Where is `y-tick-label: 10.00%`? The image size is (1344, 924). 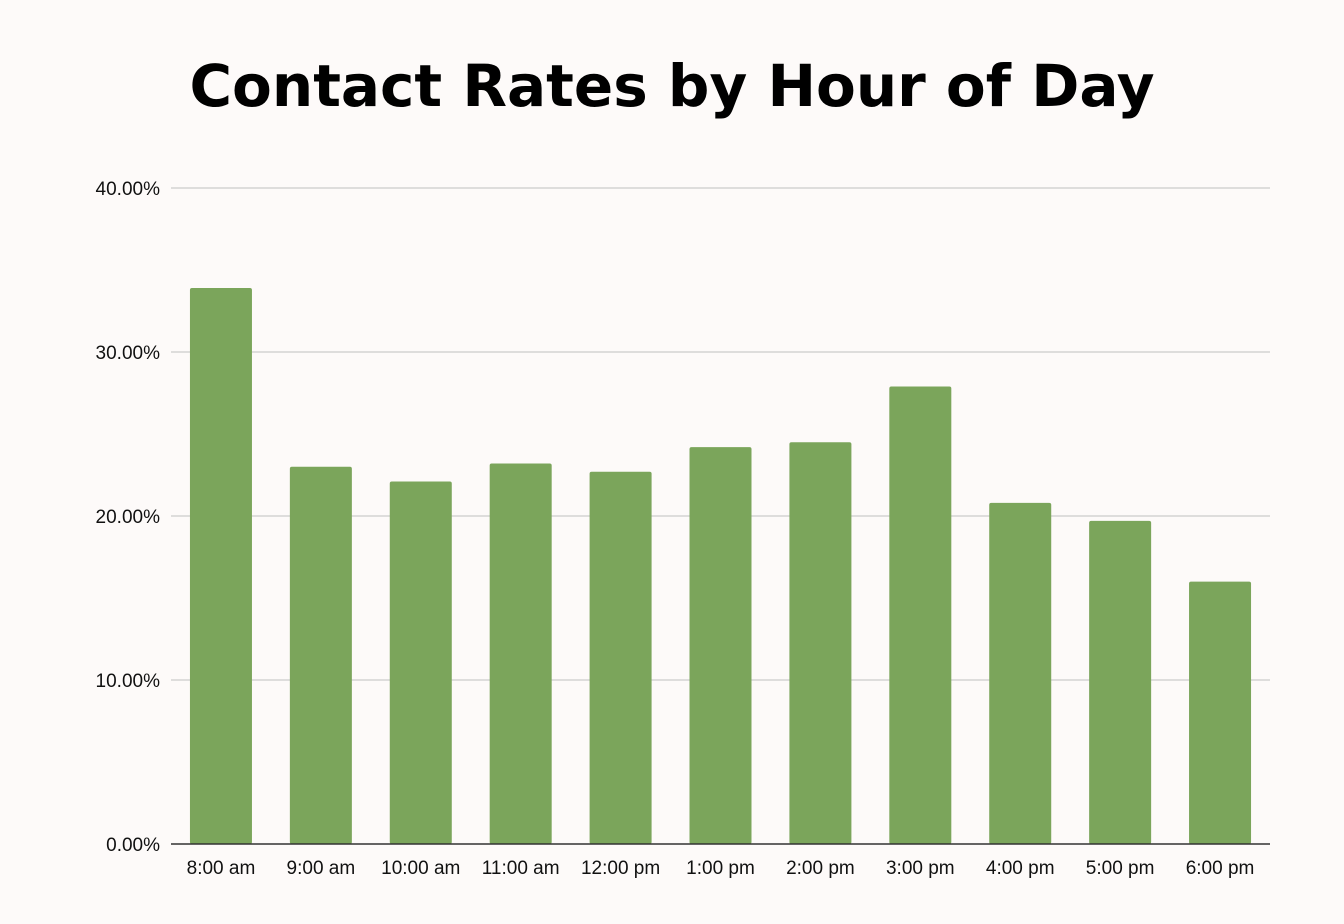 y-tick-label: 10.00% is located at coordinates (128, 681).